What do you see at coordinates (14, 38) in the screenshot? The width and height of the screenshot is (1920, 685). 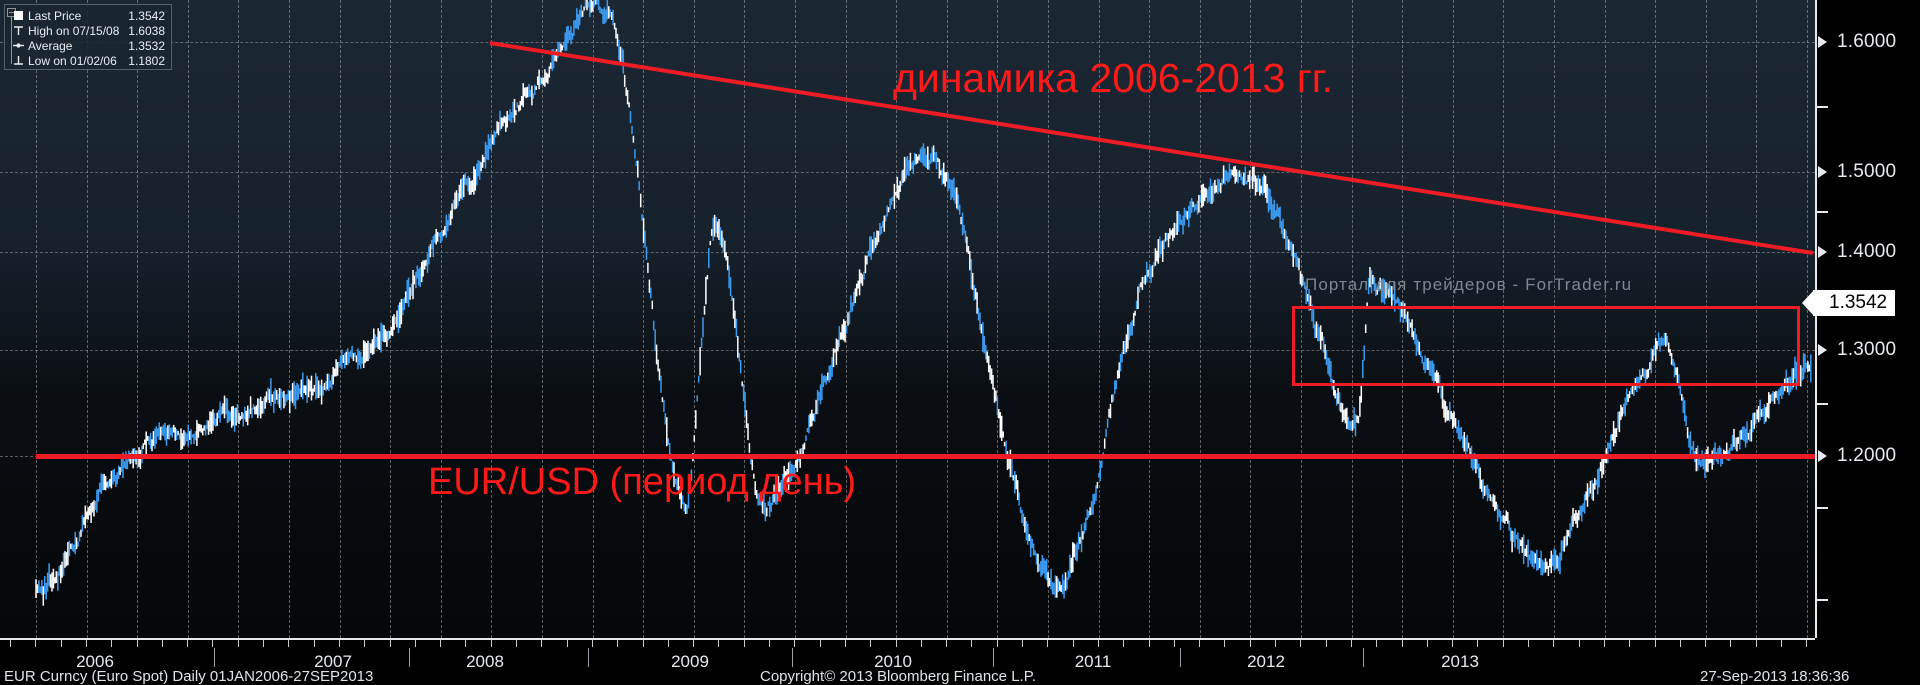 I see `legend-tree-lines` at bounding box center [14, 38].